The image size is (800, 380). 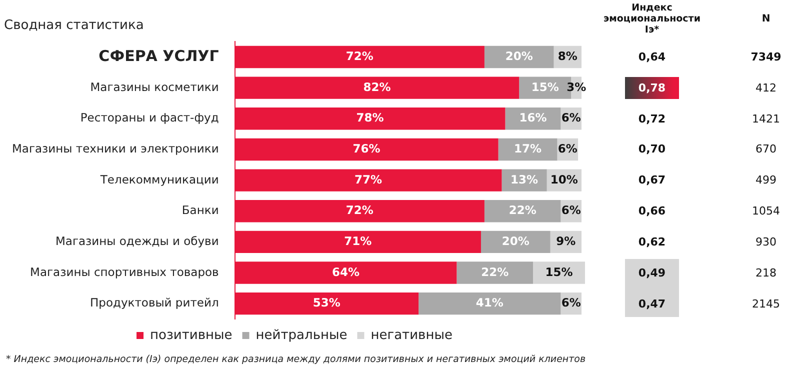 What do you see at coordinates (568, 55) in the screenshot?
I see `data-label: 8%` at bounding box center [568, 55].